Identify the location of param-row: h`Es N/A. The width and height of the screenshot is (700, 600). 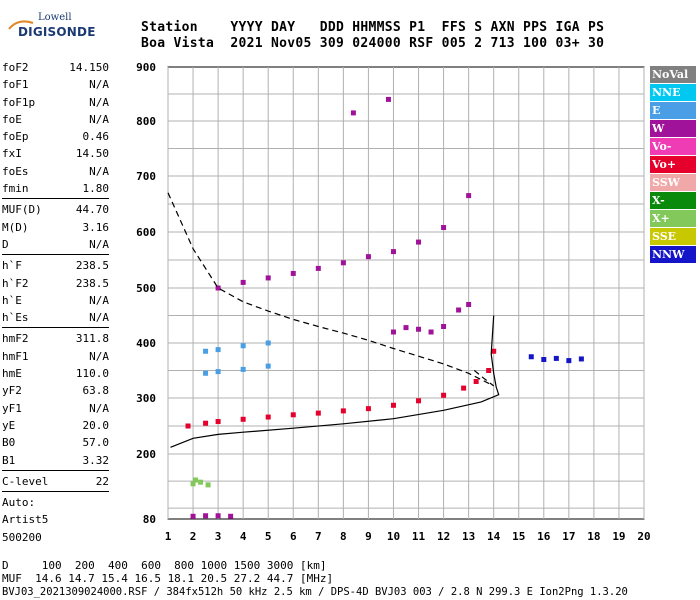
(55, 317).